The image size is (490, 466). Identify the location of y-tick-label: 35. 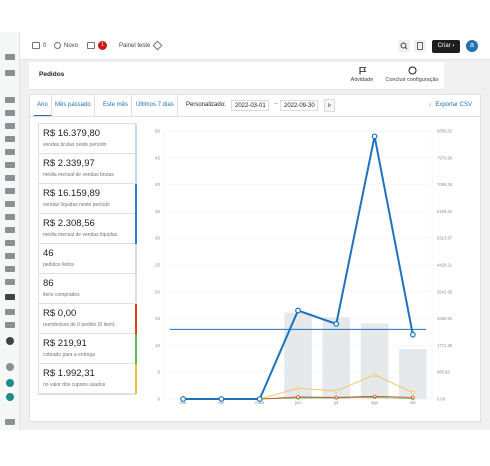
(158, 211).